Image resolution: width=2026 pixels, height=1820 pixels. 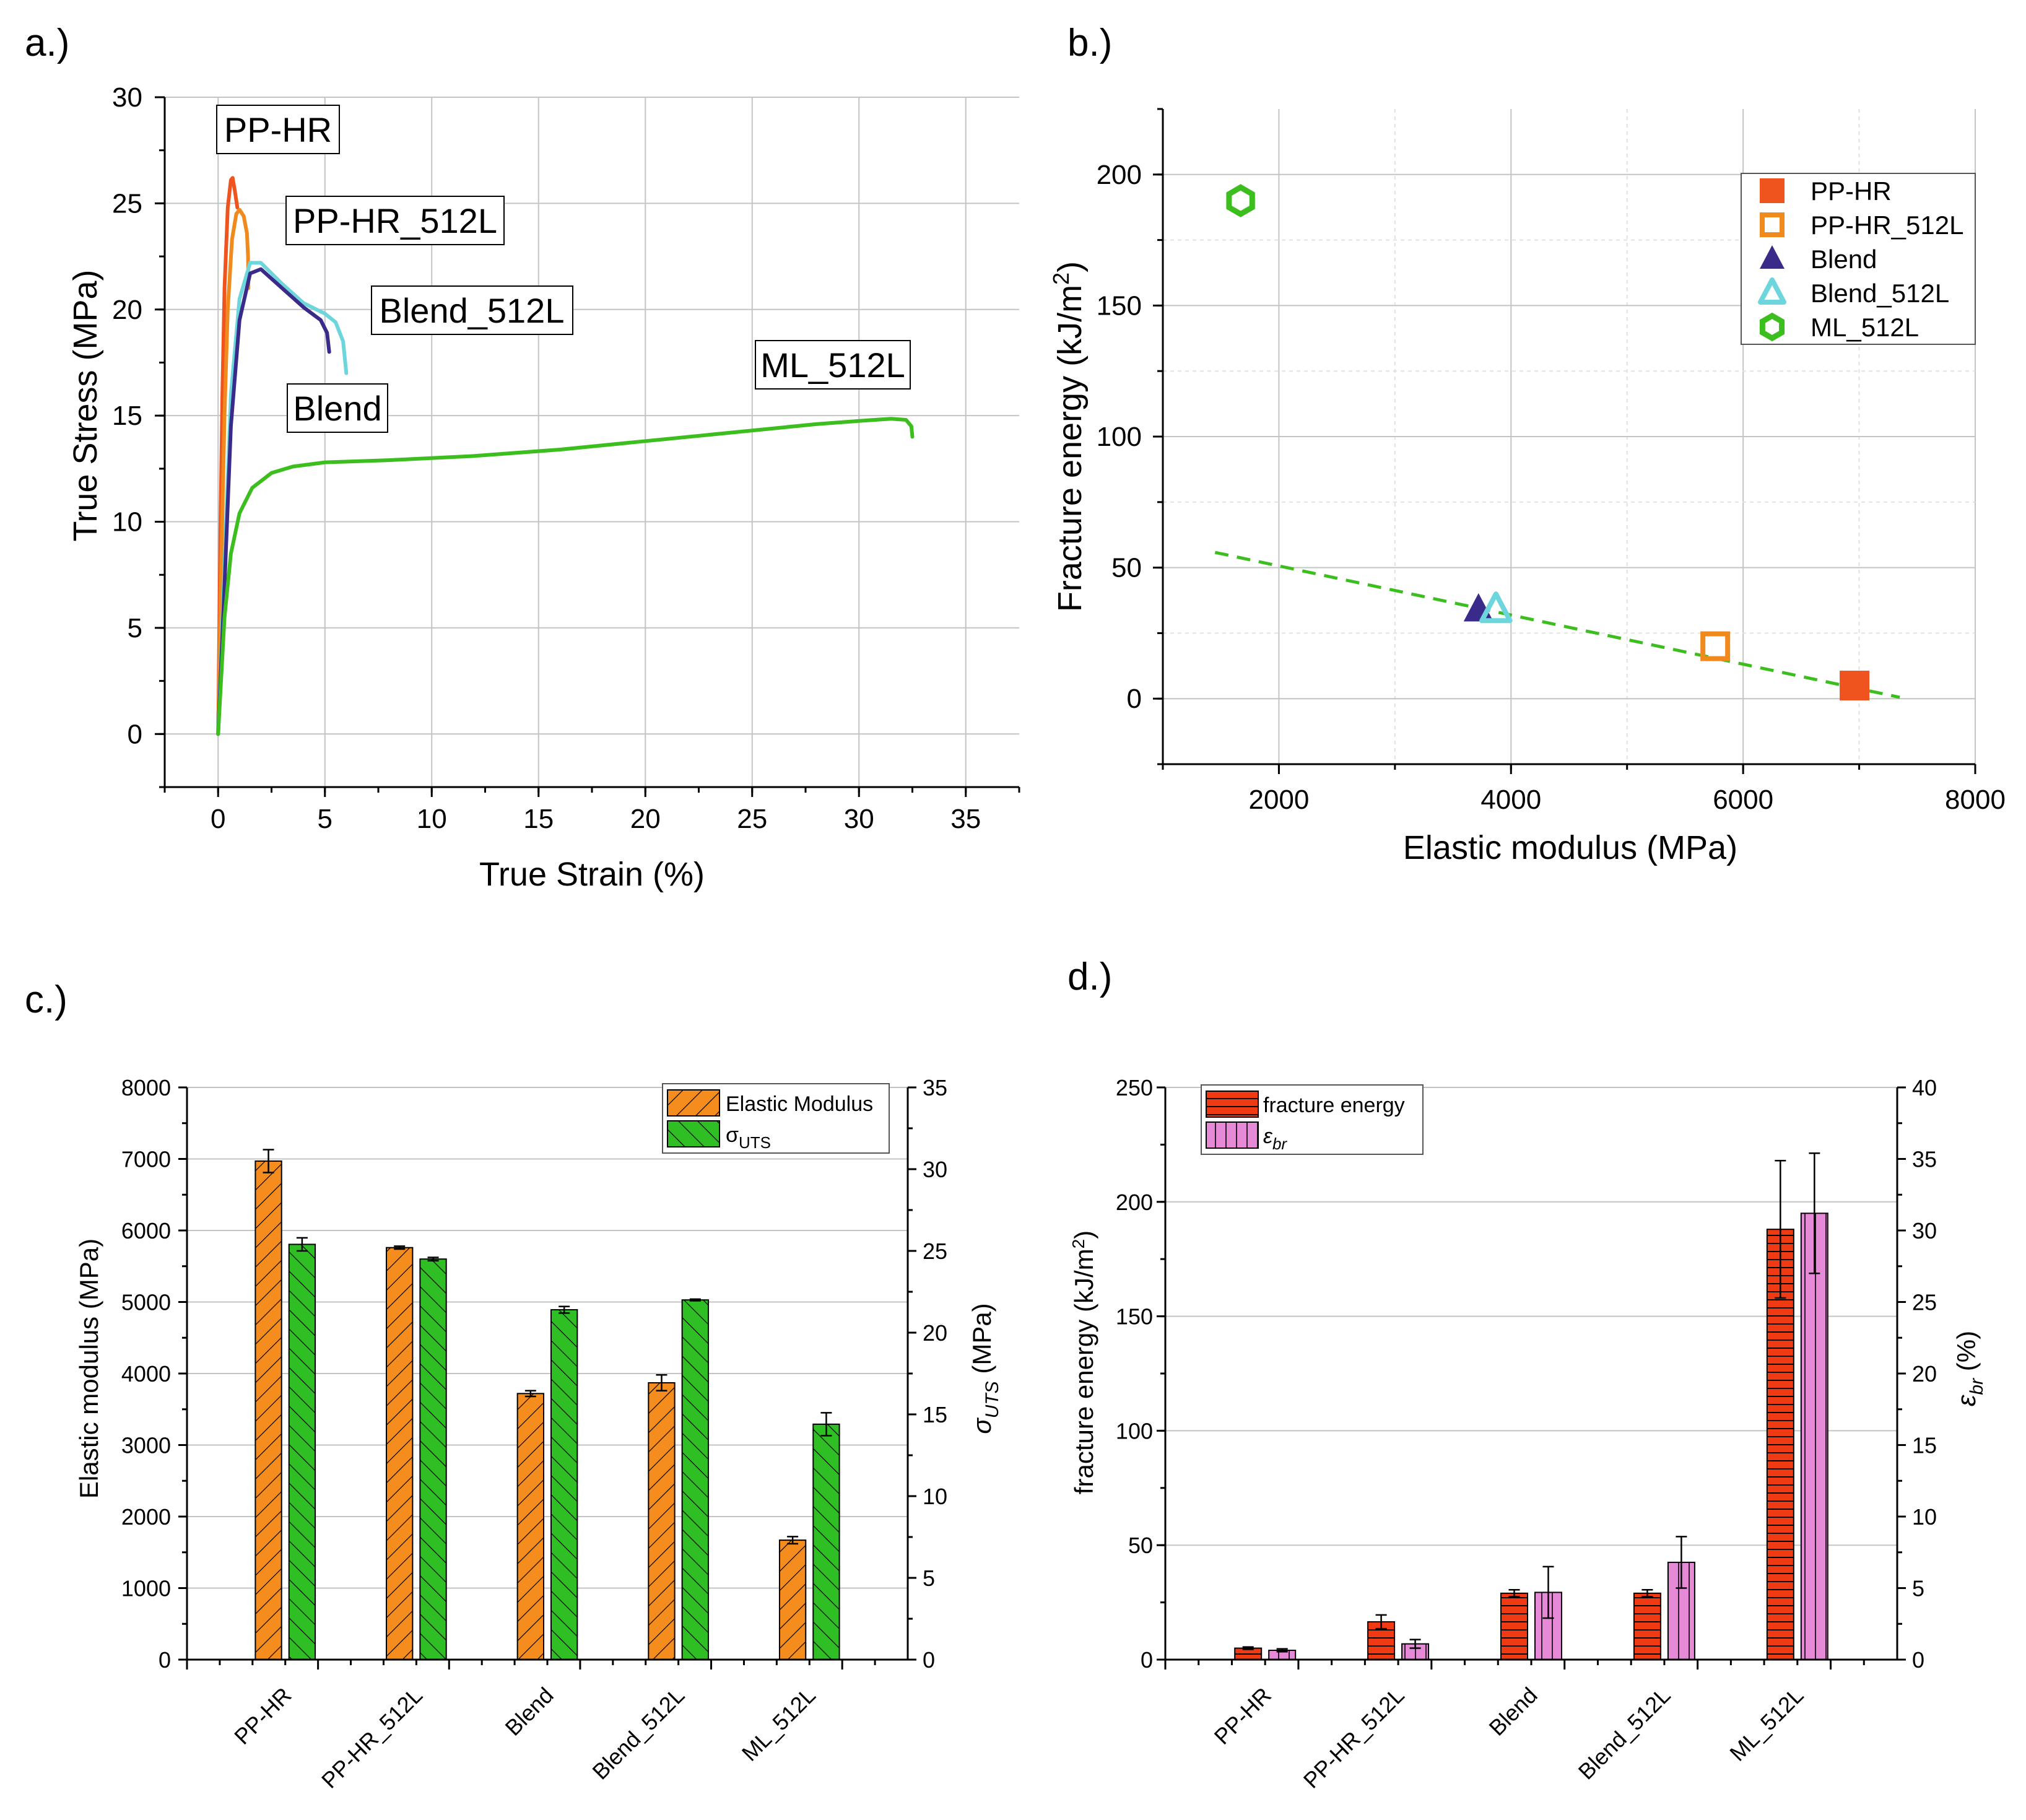 I want to click on legend-marker-blend, so click(x=1773, y=257).